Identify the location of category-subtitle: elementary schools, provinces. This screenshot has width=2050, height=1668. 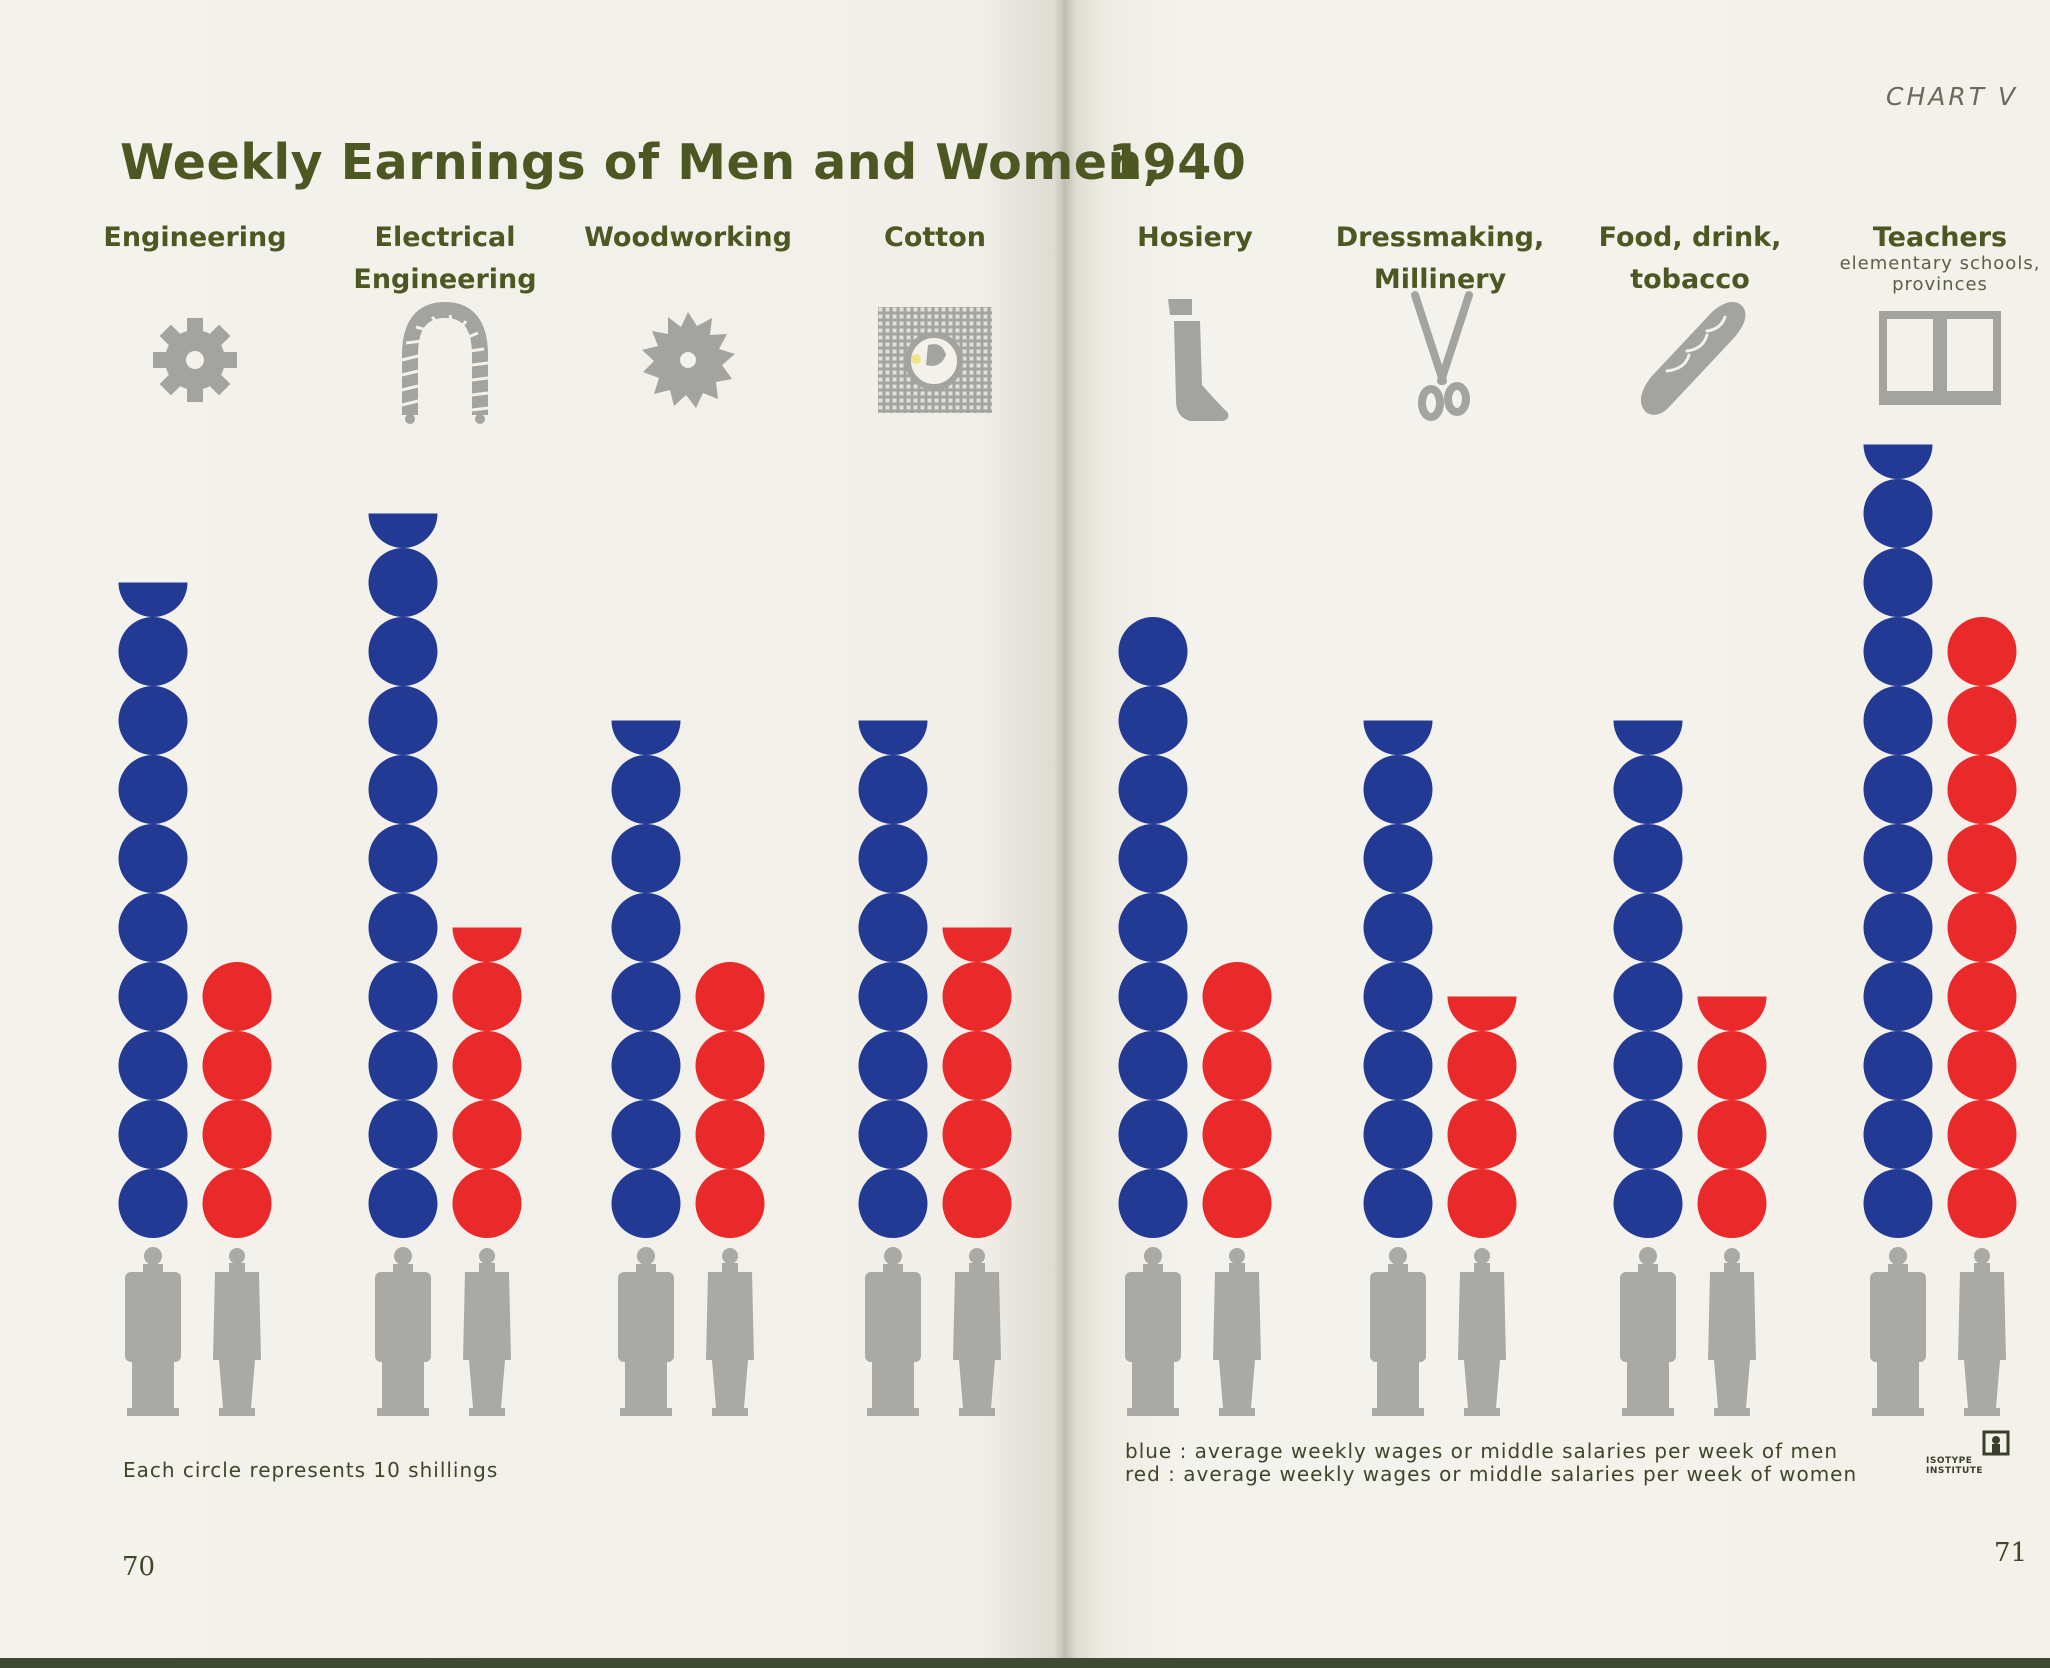
(1940, 274).